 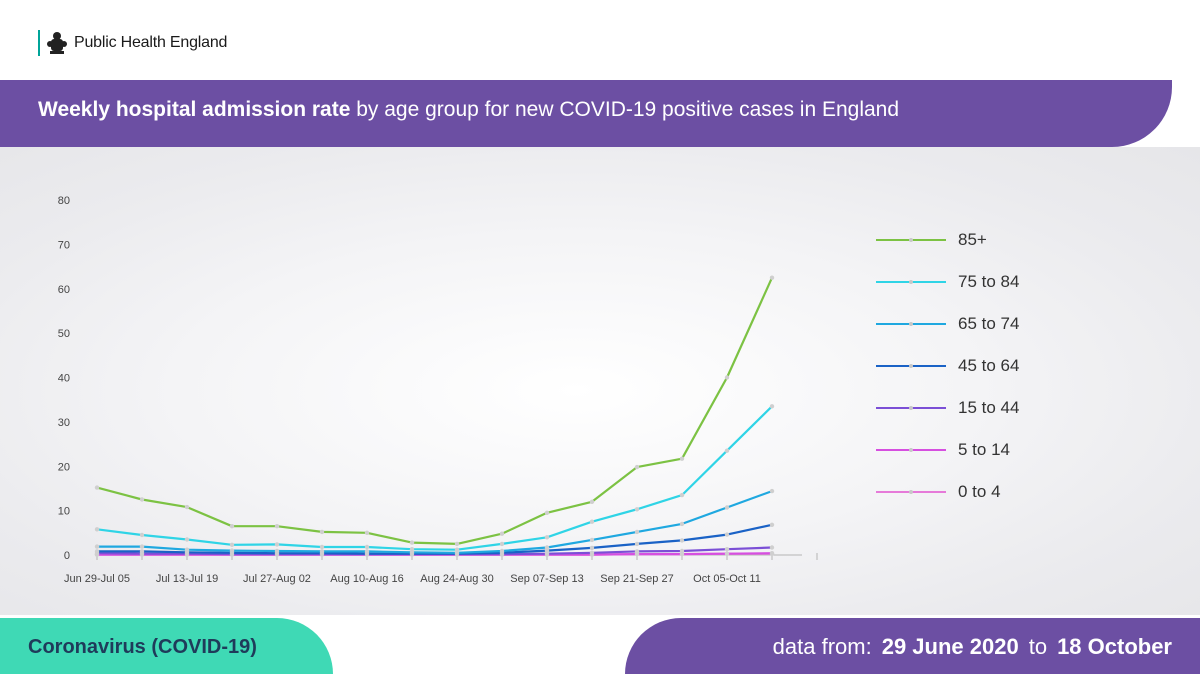 I want to click on legend-item: 75 to 84, so click(x=947, y=282).